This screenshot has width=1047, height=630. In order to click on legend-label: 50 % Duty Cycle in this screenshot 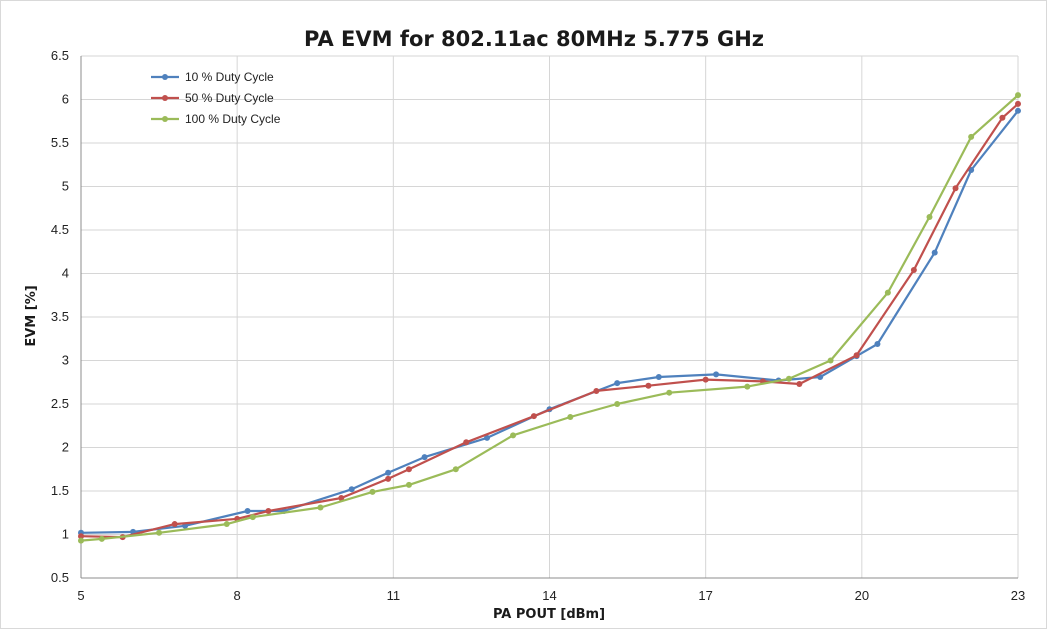, I will do `click(229, 98)`.